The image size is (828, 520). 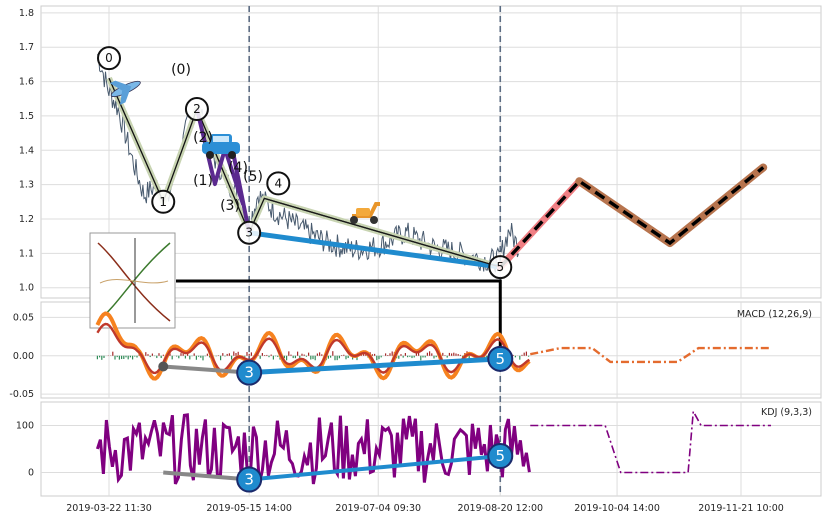 I want to click on macd-wave-marker-label: 3, so click(x=249, y=373).